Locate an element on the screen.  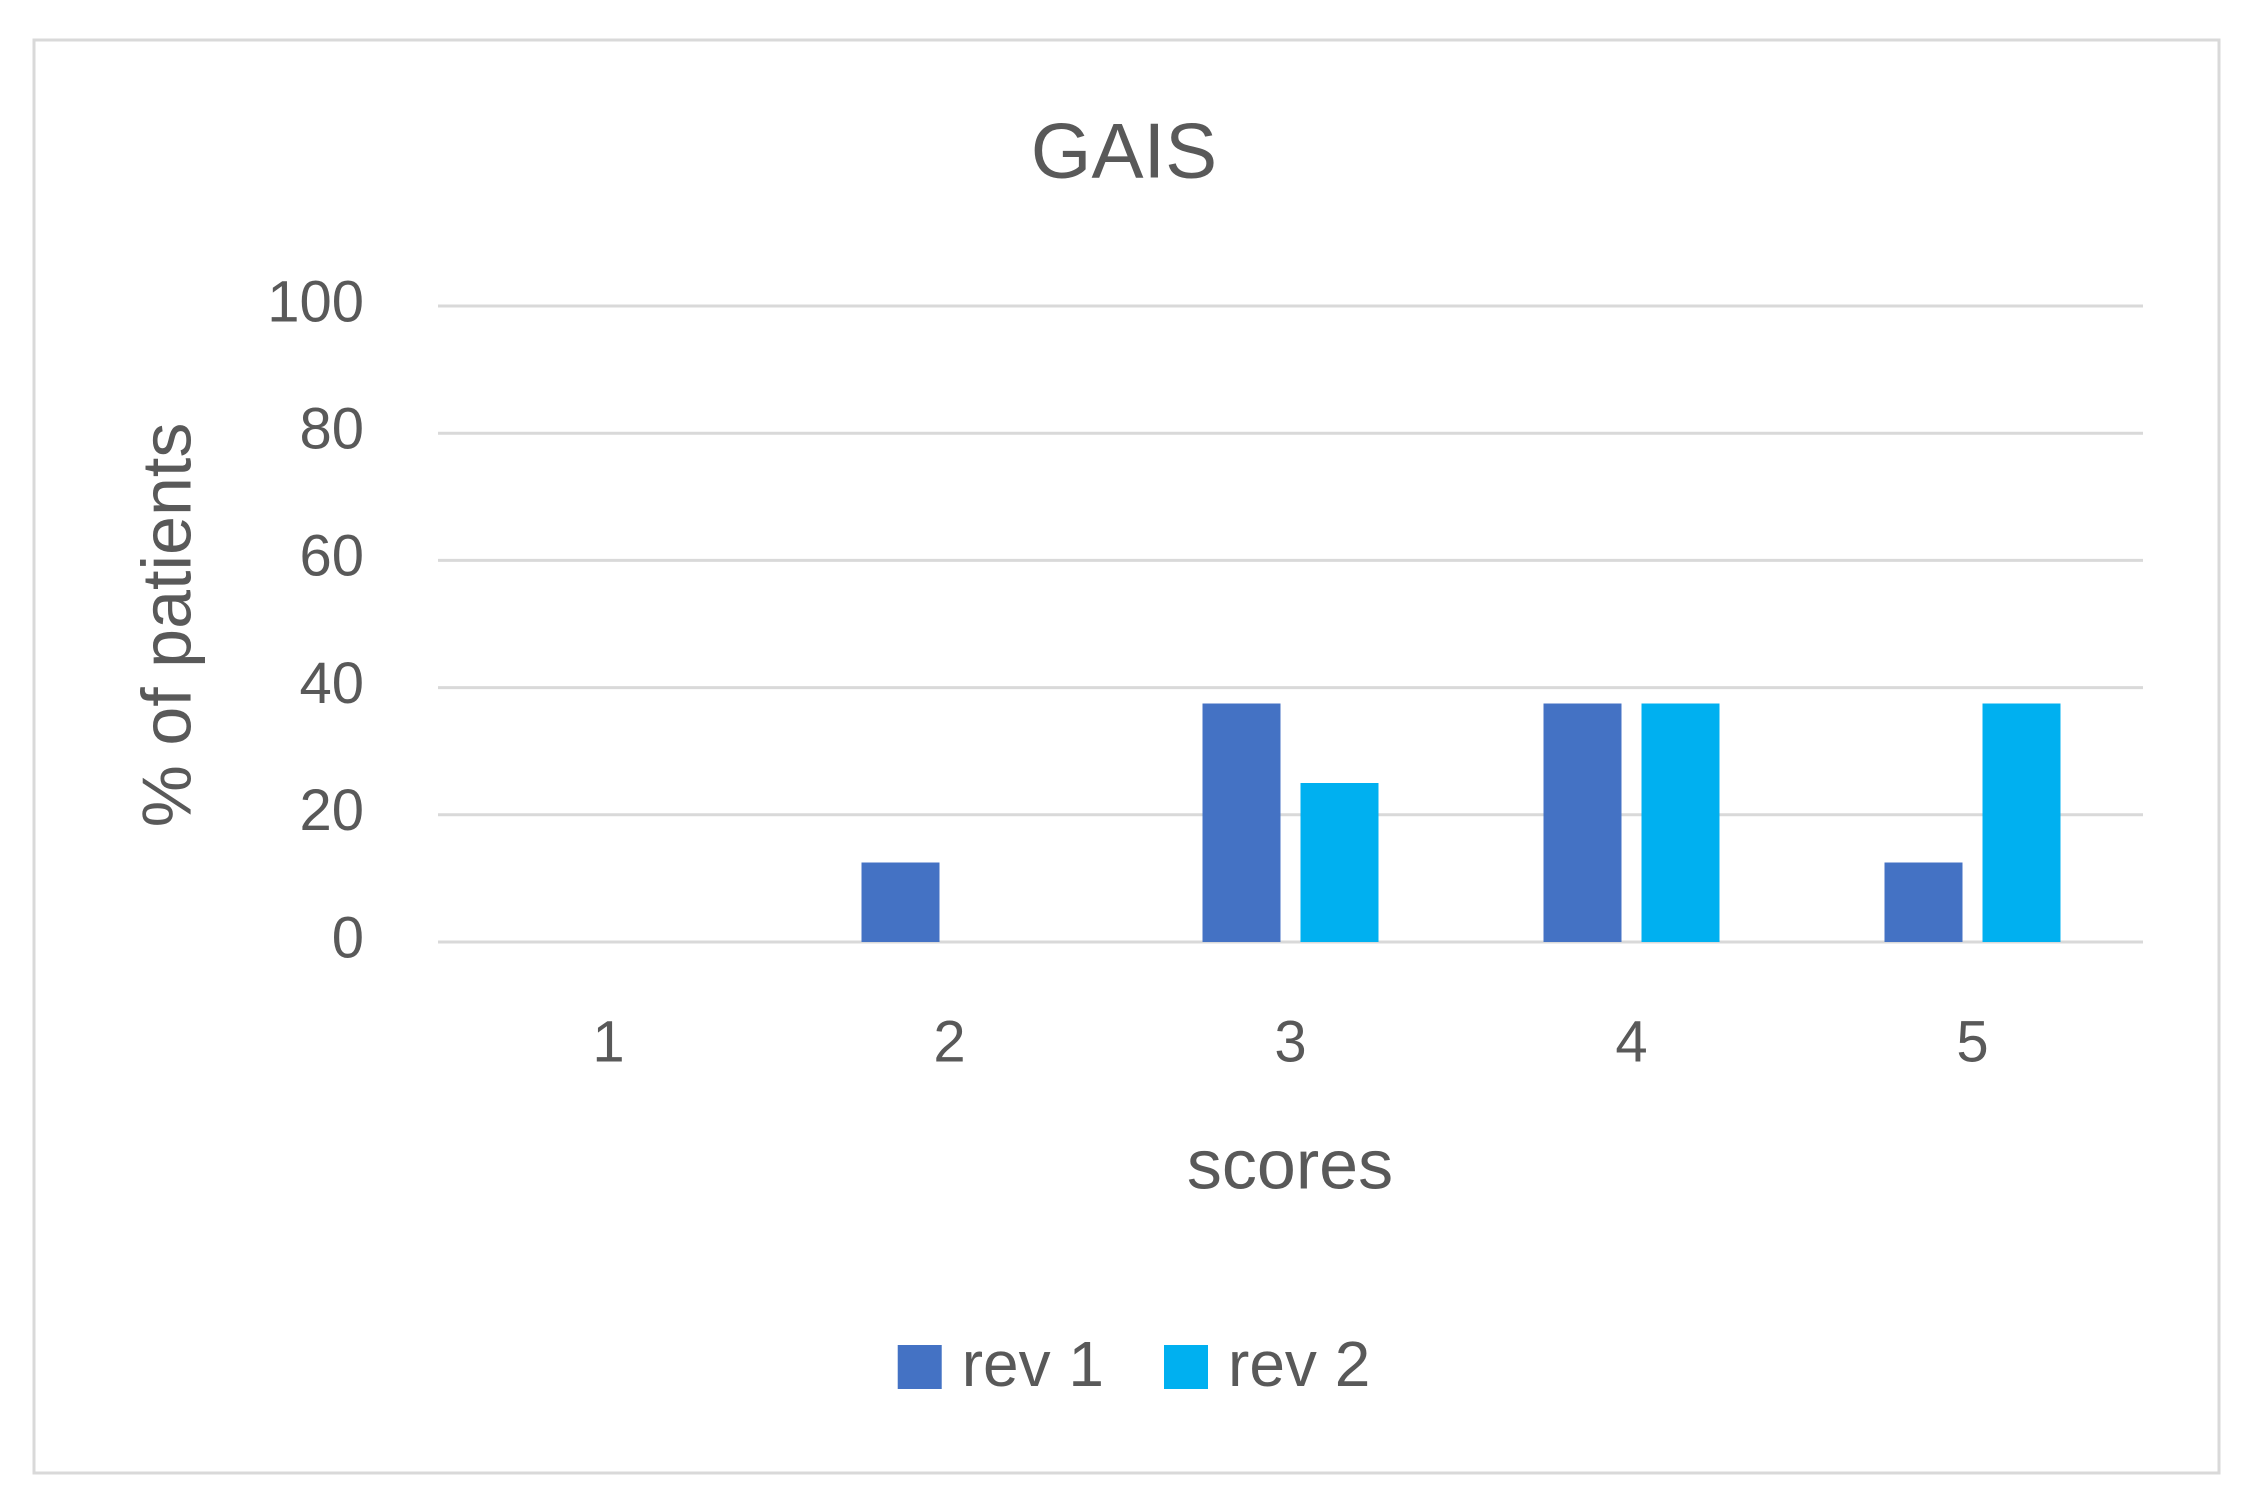
y-axis-label: % of patients is located at coordinates (166, 625).